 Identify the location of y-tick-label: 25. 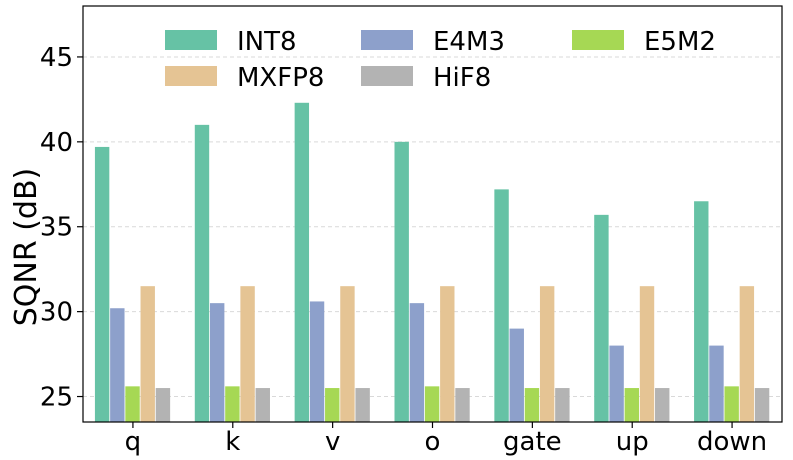
(56, 398).